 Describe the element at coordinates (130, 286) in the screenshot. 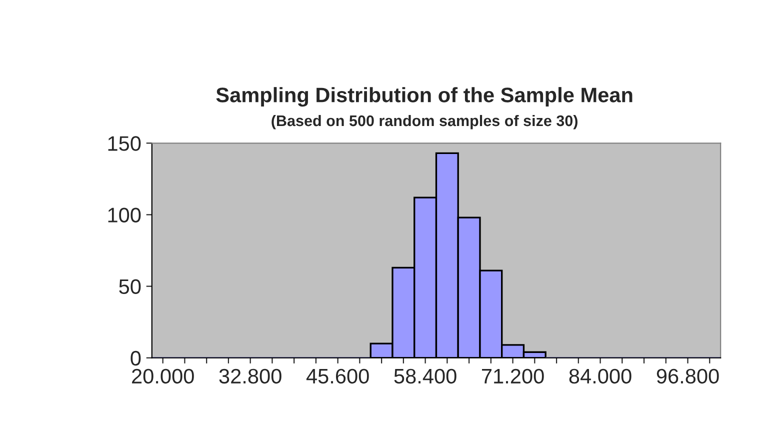

I see `y-tick-label: 50` at that location.